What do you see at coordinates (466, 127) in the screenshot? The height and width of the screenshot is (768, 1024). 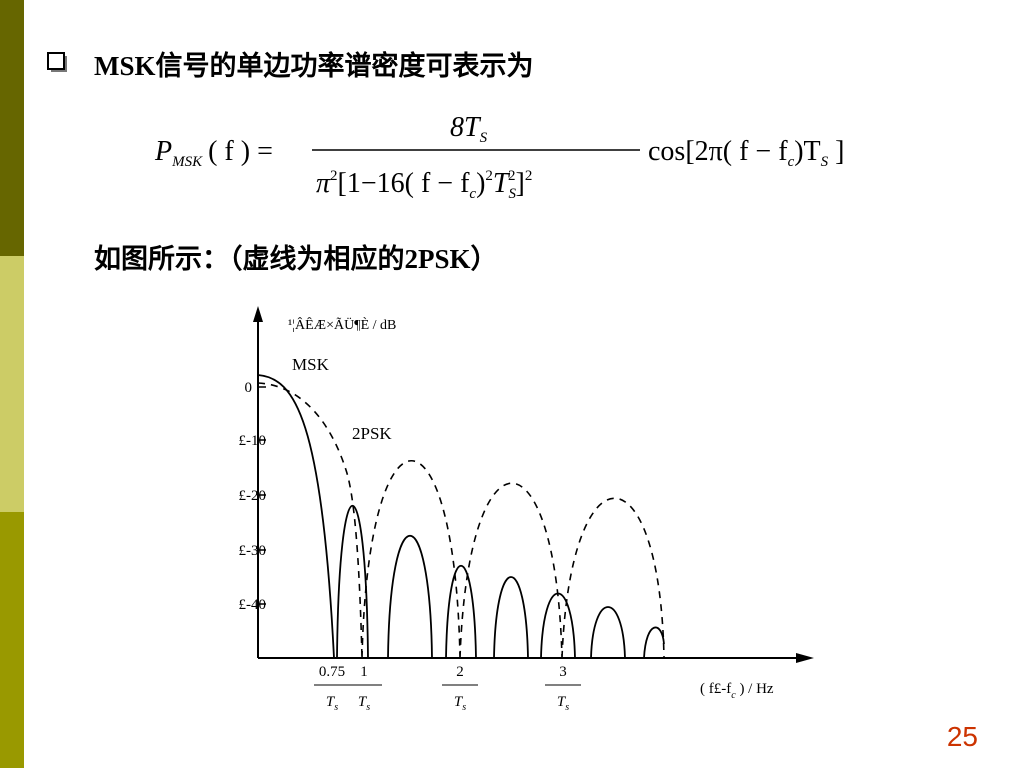 I see `sym: 8T` at bounding box center [466, 127].